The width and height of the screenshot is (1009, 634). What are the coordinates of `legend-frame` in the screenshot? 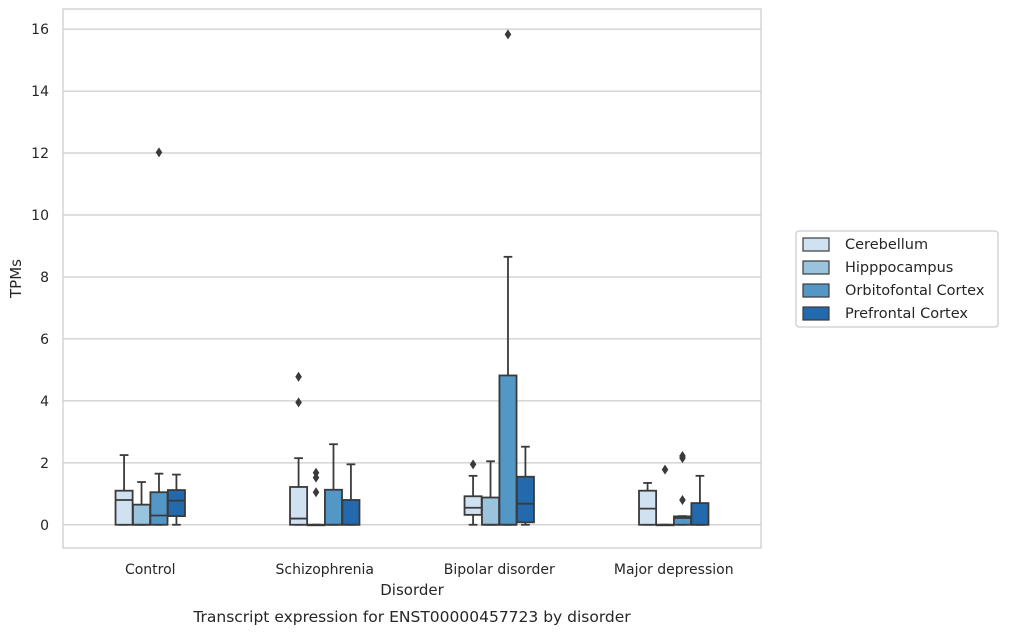 It's located at (897, 279).